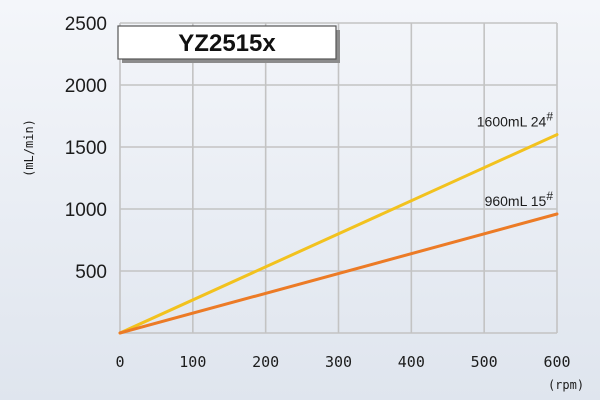 Image resolution: width=600 pixels, height=400 pixels. I want to click on series-label-text: 1600mL 24, so click(512, 122).